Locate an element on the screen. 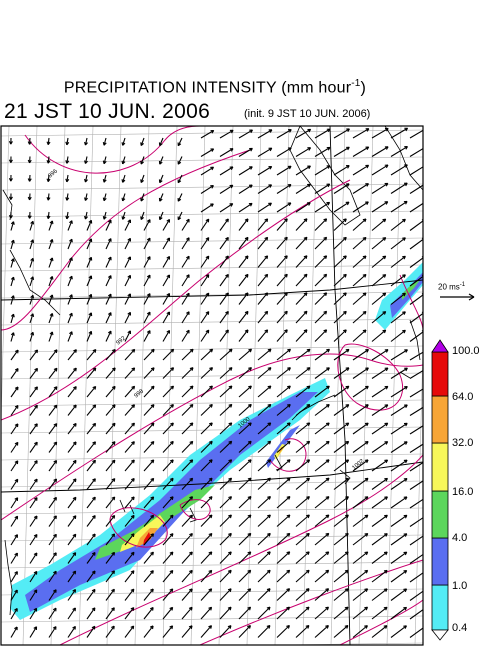  colorbar-label-2: 4.0 is located at coordinates (460, 538).